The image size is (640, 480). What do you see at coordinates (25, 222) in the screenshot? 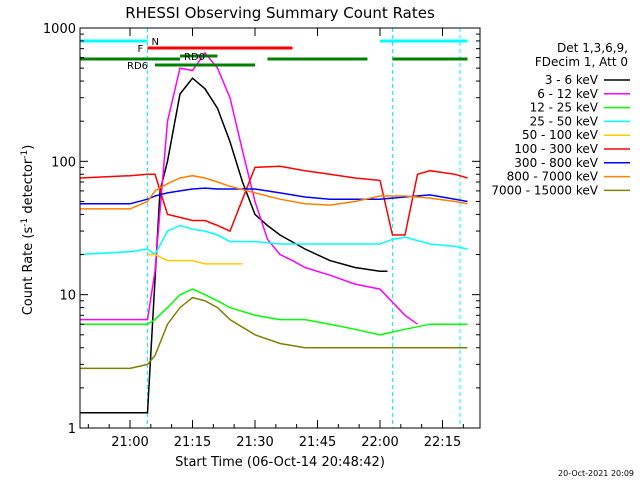
I see `y-label-sup1: -1` at bounding box center [25, 222].